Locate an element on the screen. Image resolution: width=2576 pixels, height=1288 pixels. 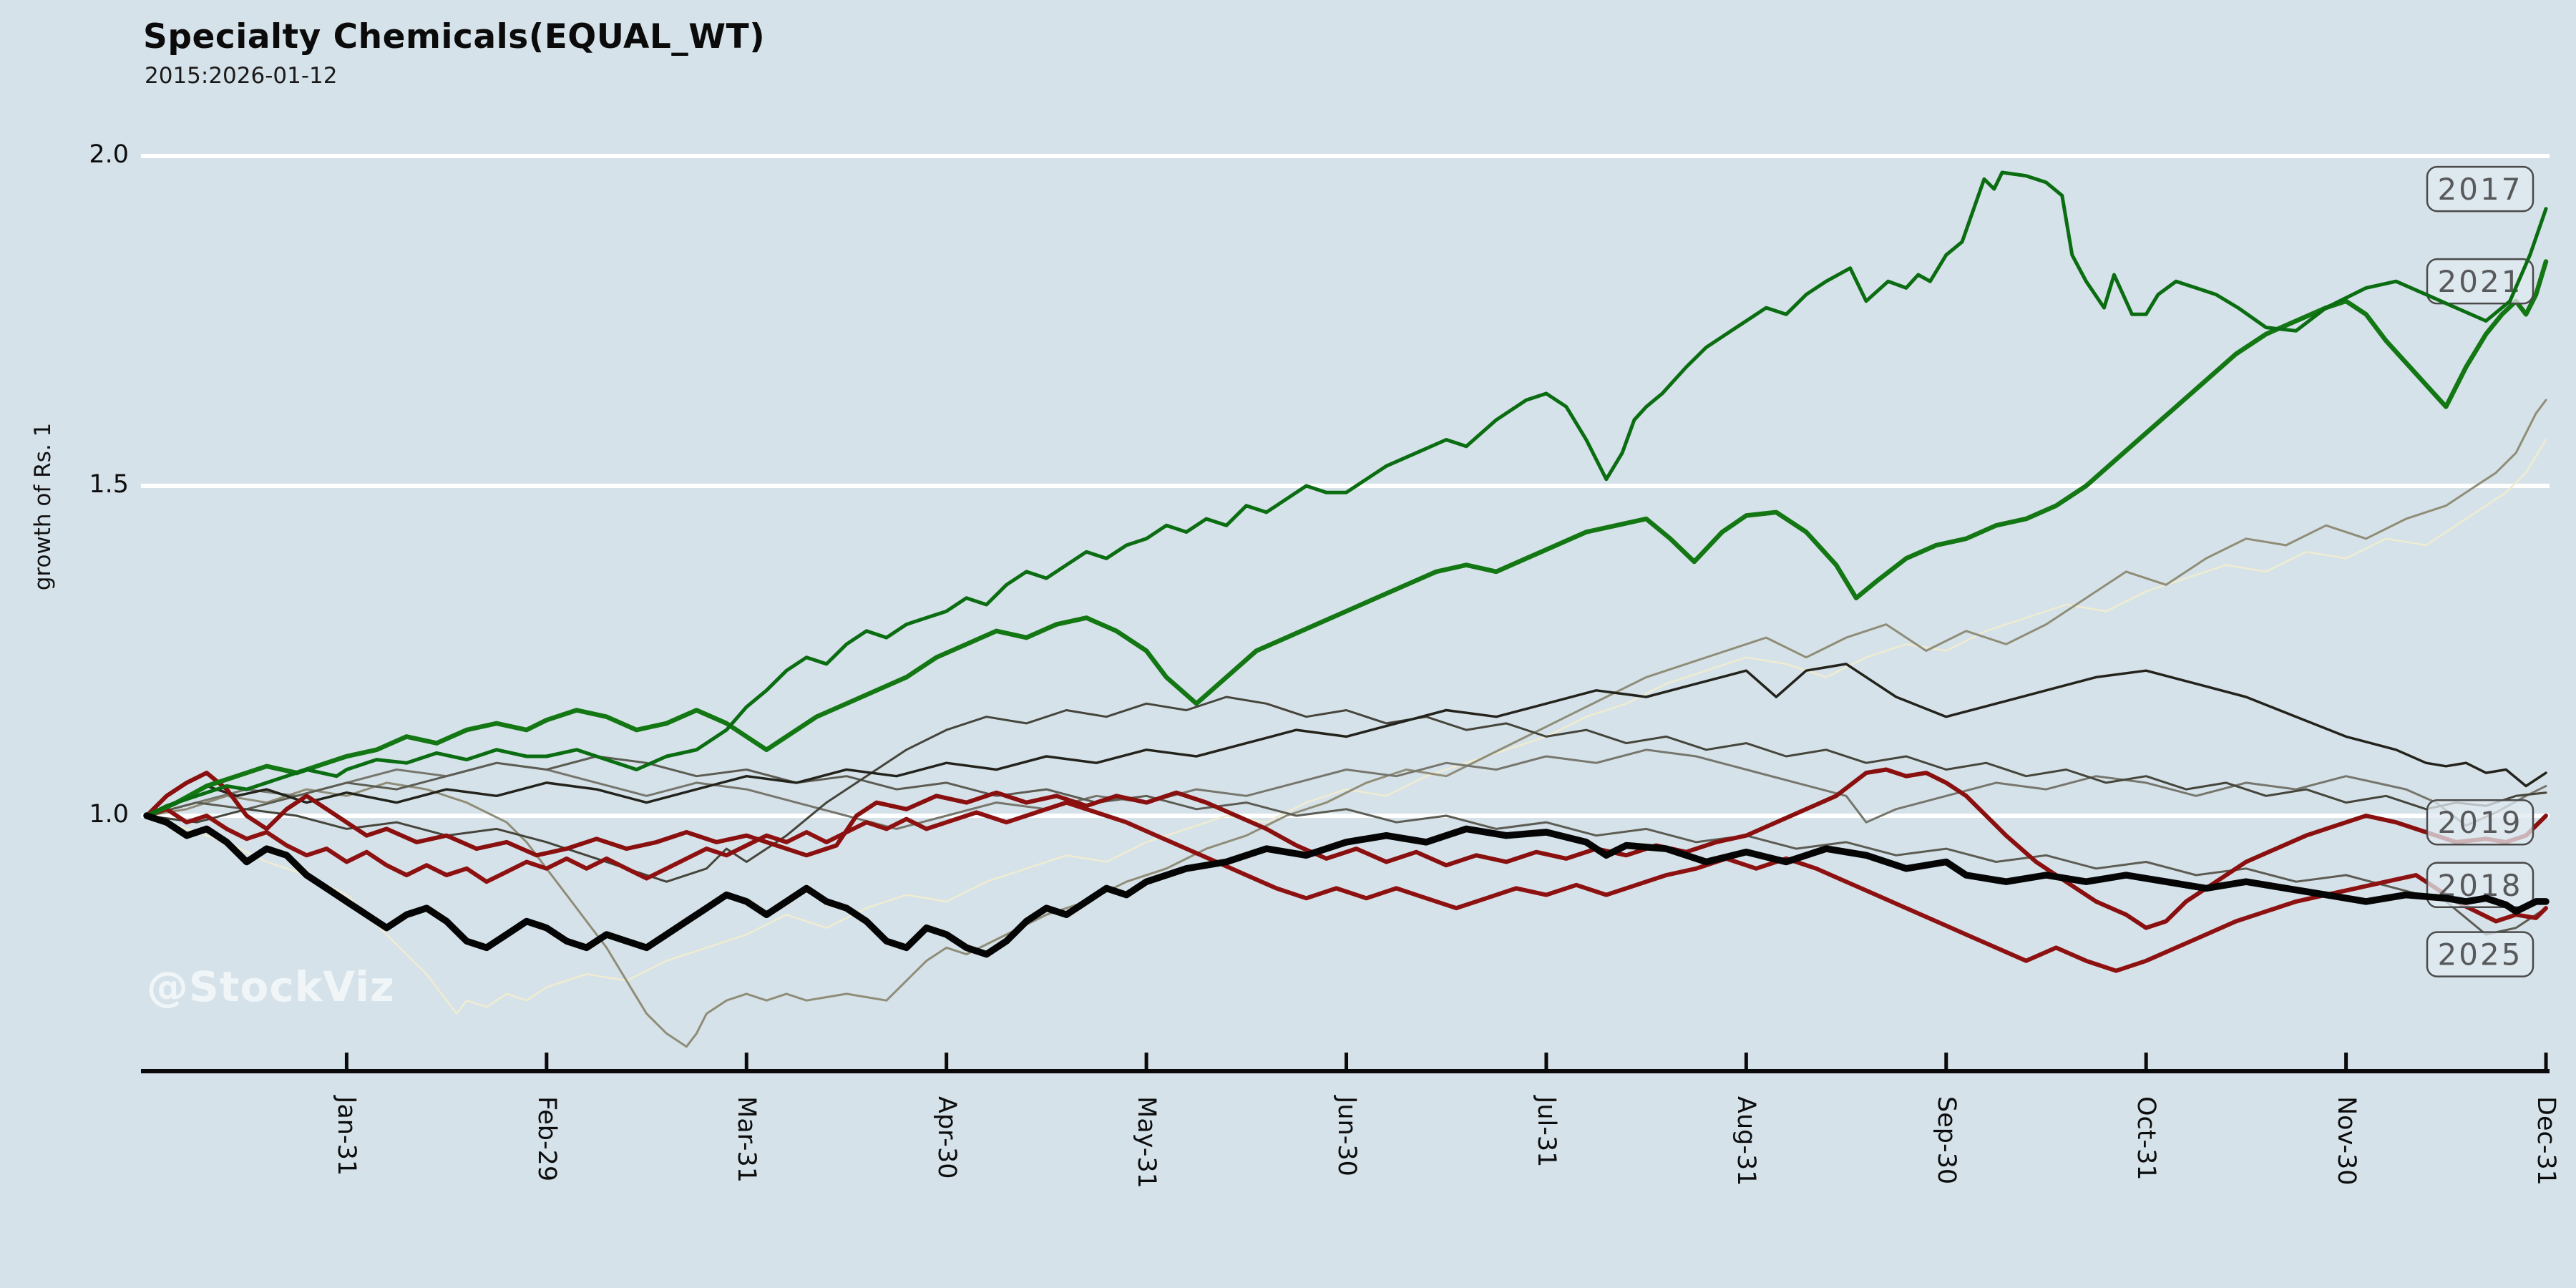
series-line-2025 is located at coordinates (1346, 885).